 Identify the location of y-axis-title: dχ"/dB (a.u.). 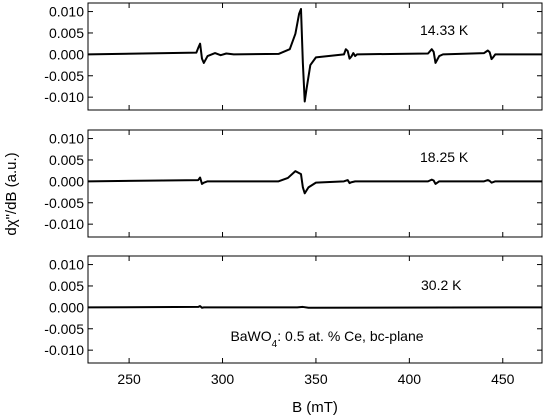
(11, 193).